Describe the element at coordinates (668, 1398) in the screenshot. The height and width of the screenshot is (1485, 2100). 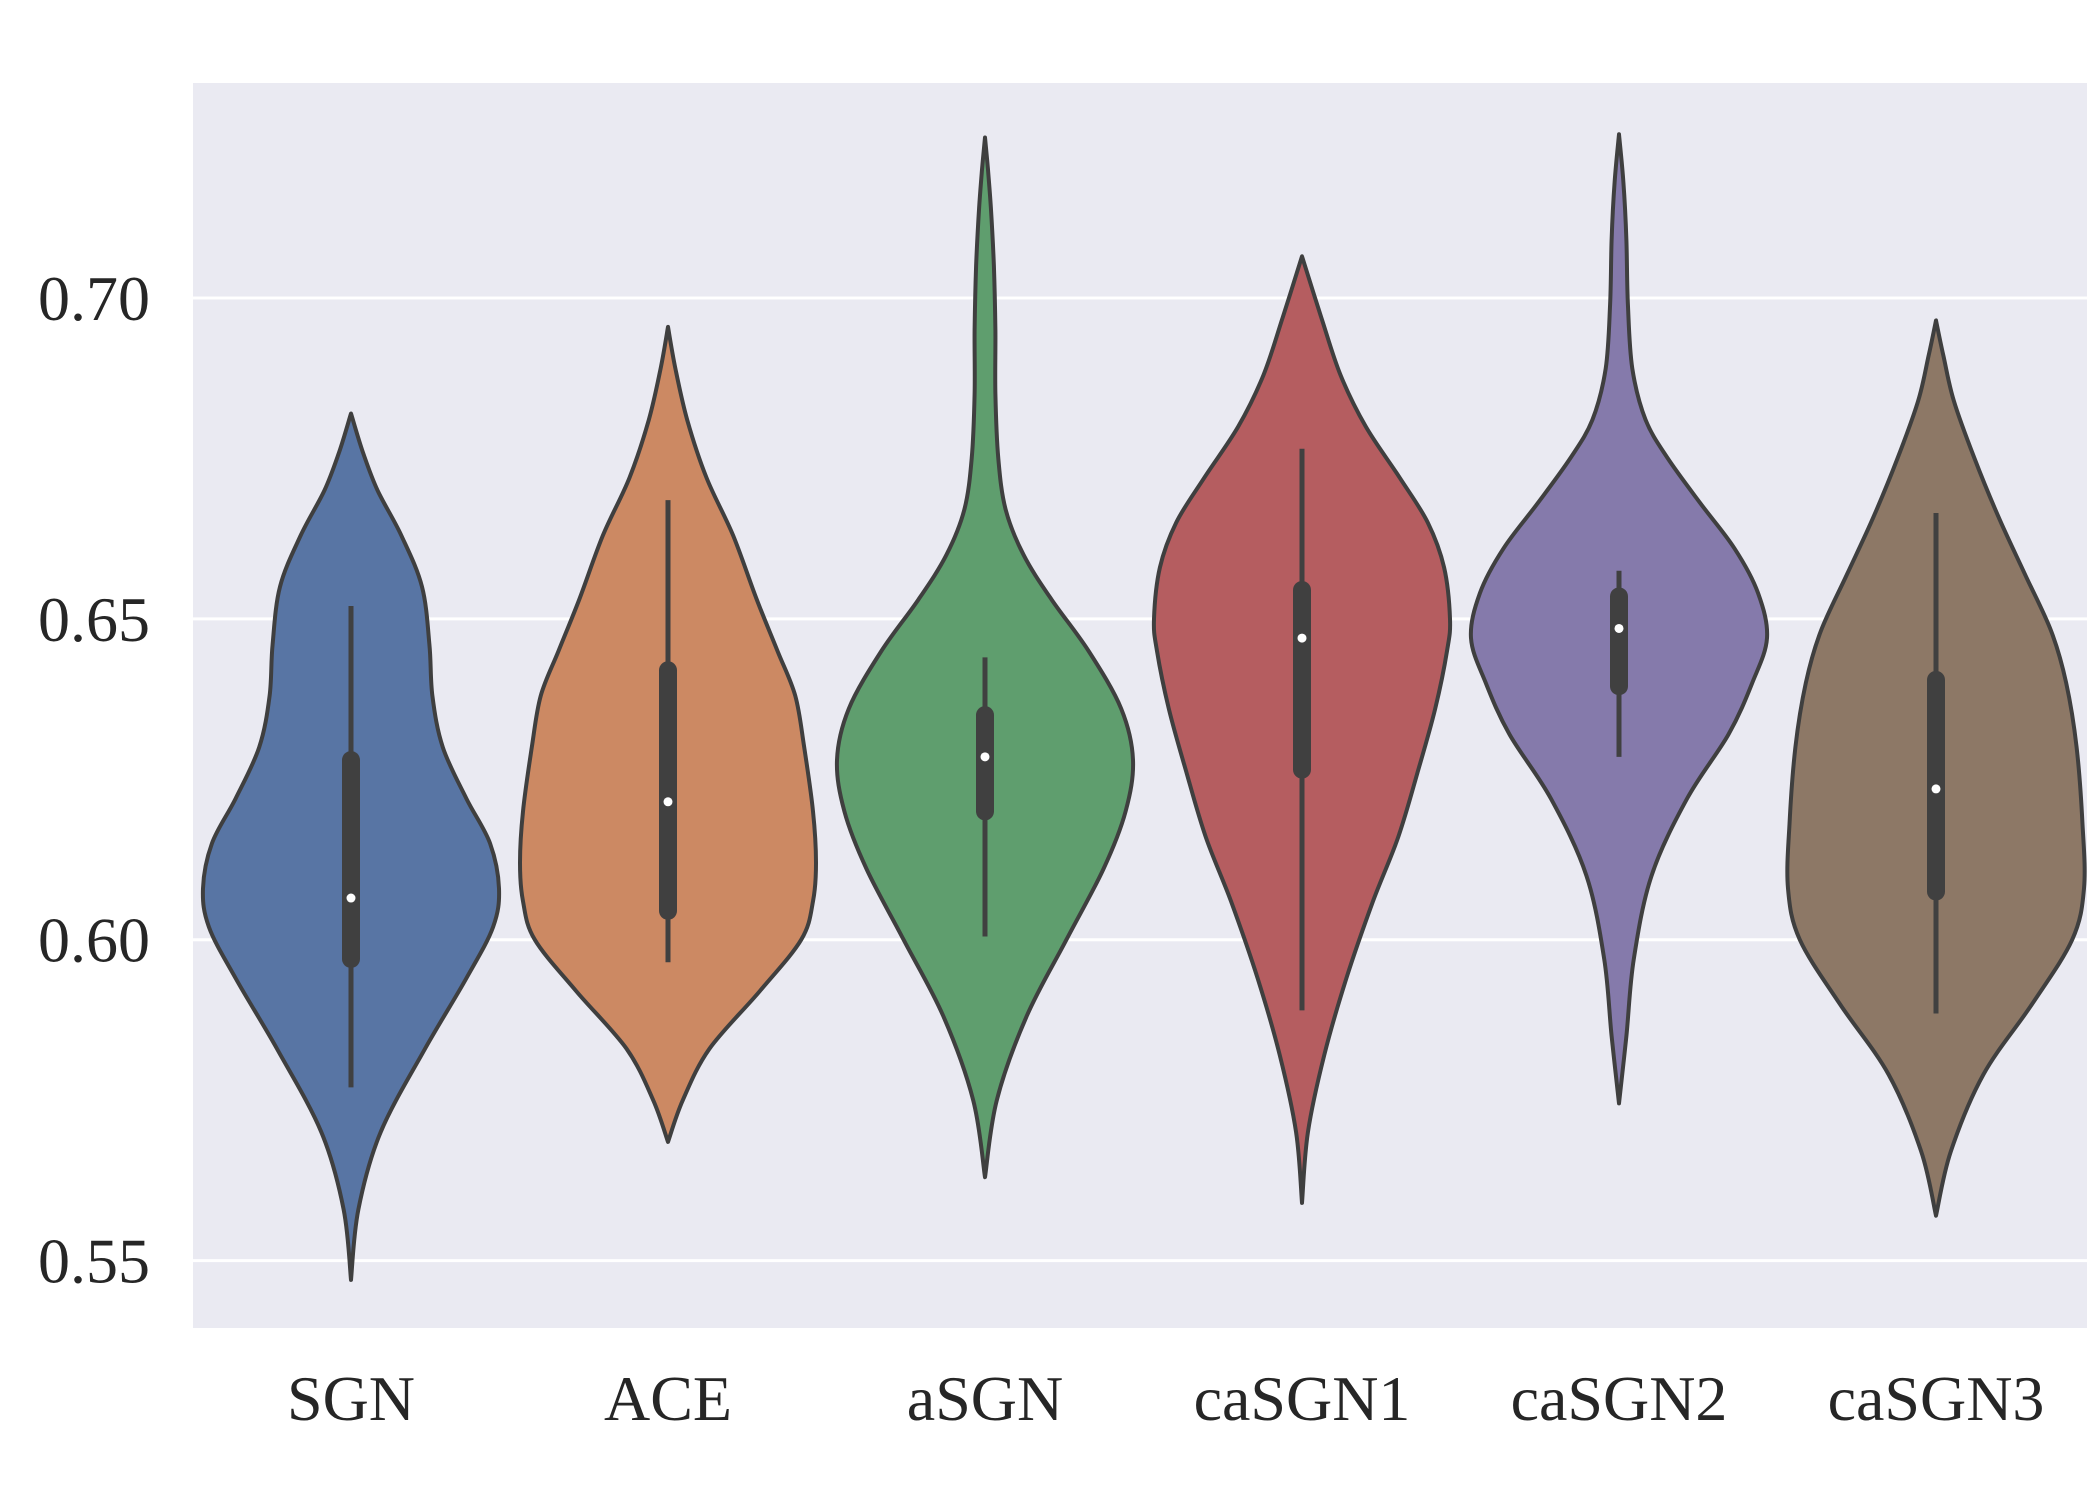
I see `x-tick-label-ACE: ACE` at that location.